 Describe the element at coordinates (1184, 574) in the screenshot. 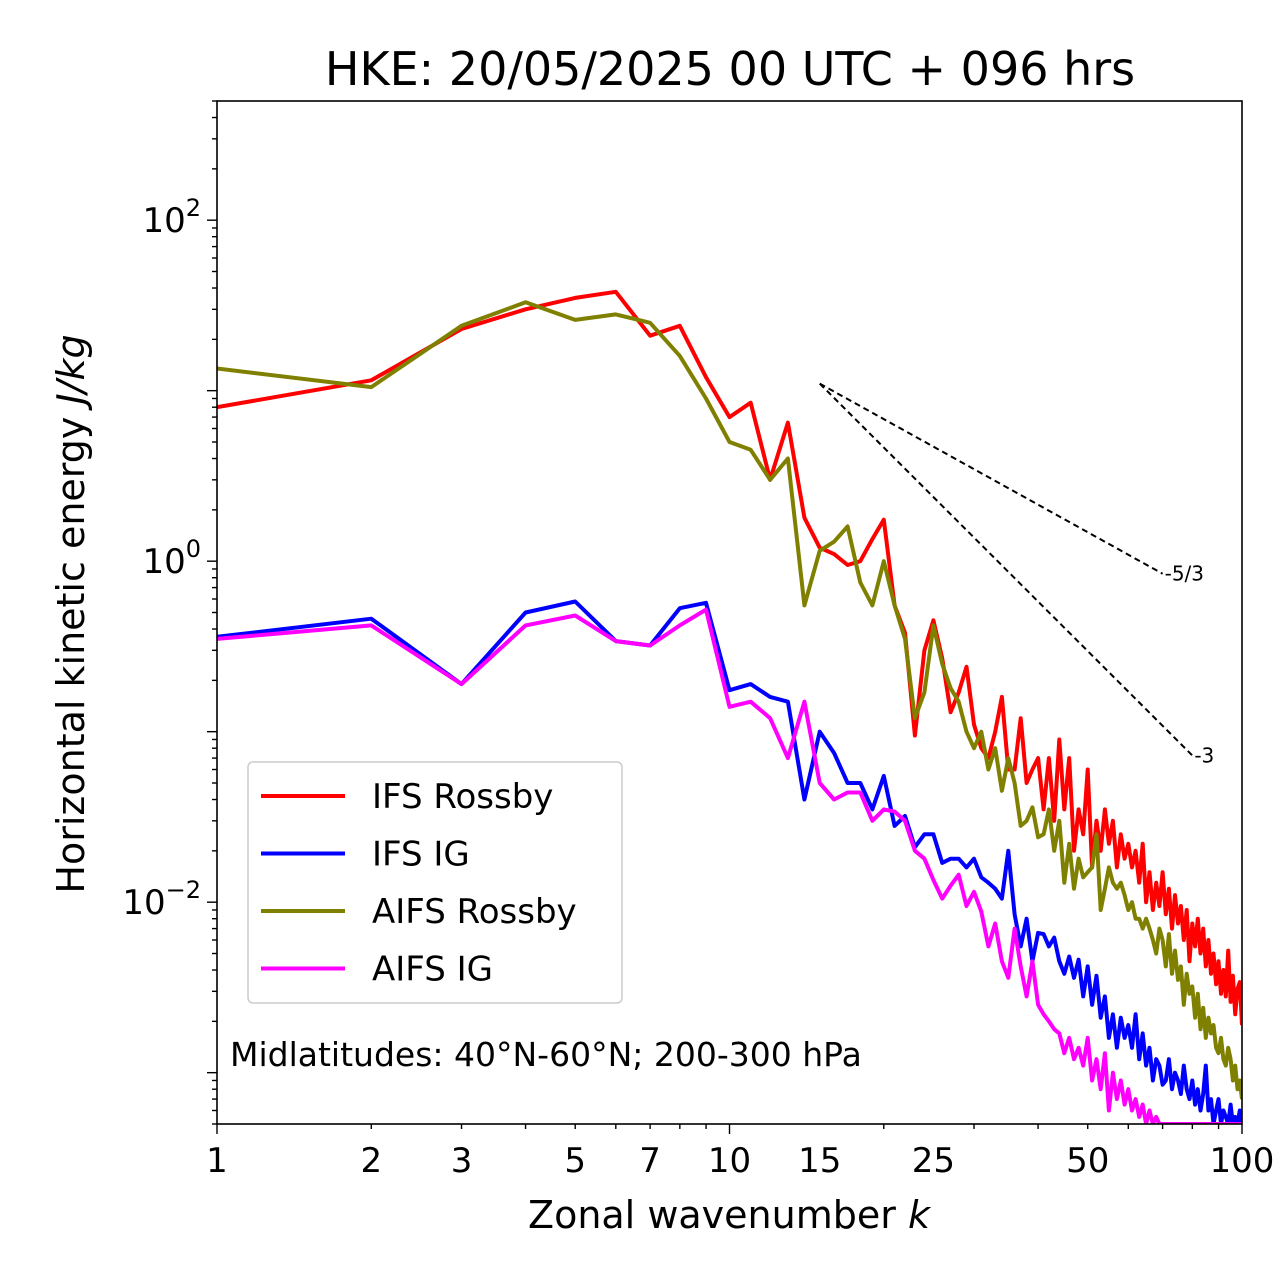

I see `slope-label-1: -5/3` at that location.